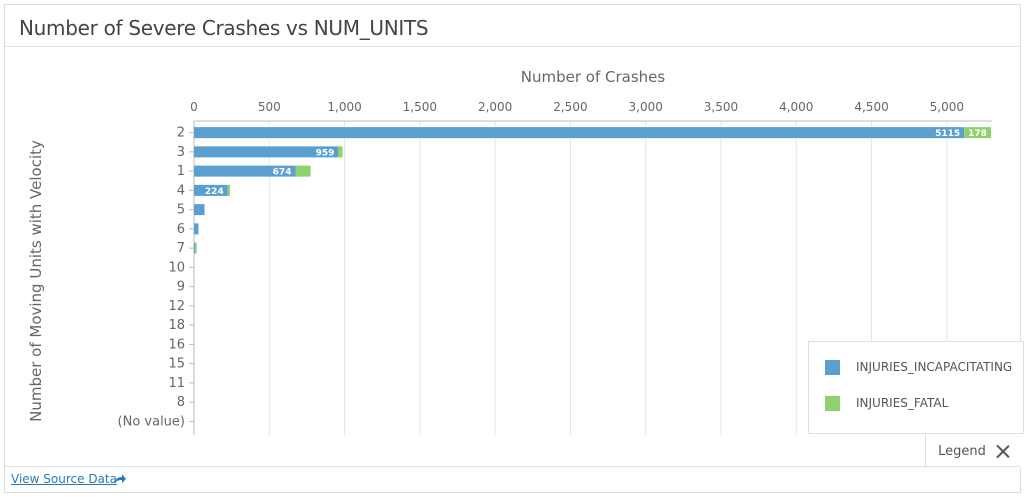  Describe the element at coordinates (420, 107) in the screenshot. I see `x-tick-label: 1,500` at that location.